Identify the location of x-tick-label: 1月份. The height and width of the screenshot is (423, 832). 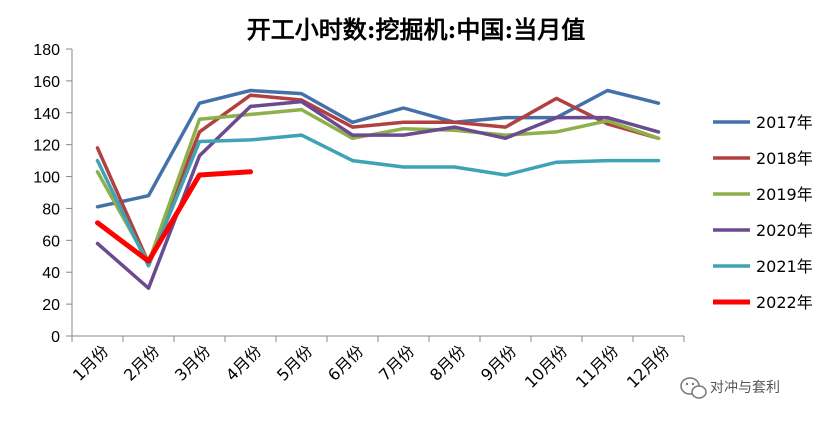
(90, 362).